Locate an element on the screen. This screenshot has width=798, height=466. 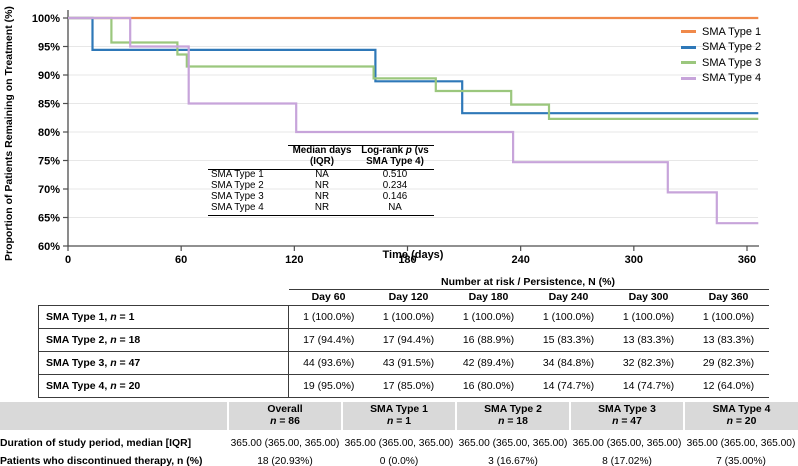
risk-row-label: SMA Type 4, n = 20 is located at coordinates (163, 386).